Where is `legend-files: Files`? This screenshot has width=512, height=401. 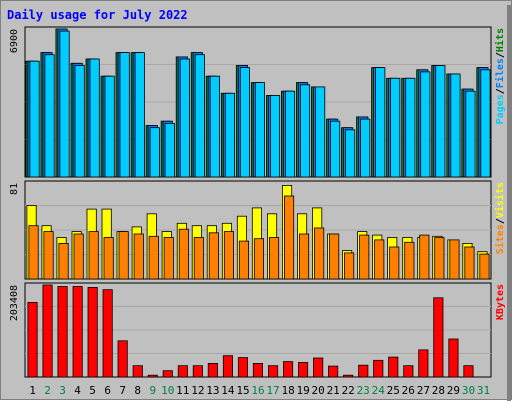
legend-files: Files is located at coordinates (500, 73).